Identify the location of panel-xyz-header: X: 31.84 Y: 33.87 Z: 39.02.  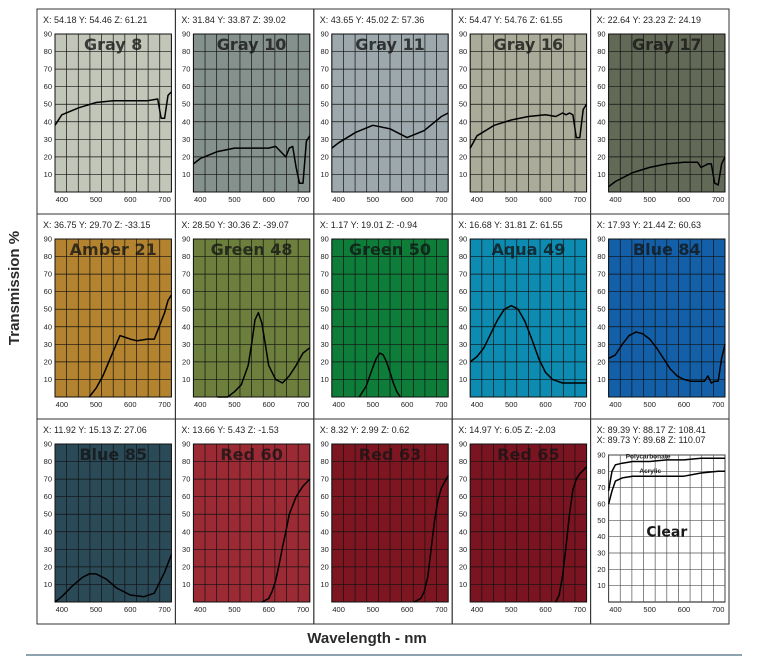
(233, 20).